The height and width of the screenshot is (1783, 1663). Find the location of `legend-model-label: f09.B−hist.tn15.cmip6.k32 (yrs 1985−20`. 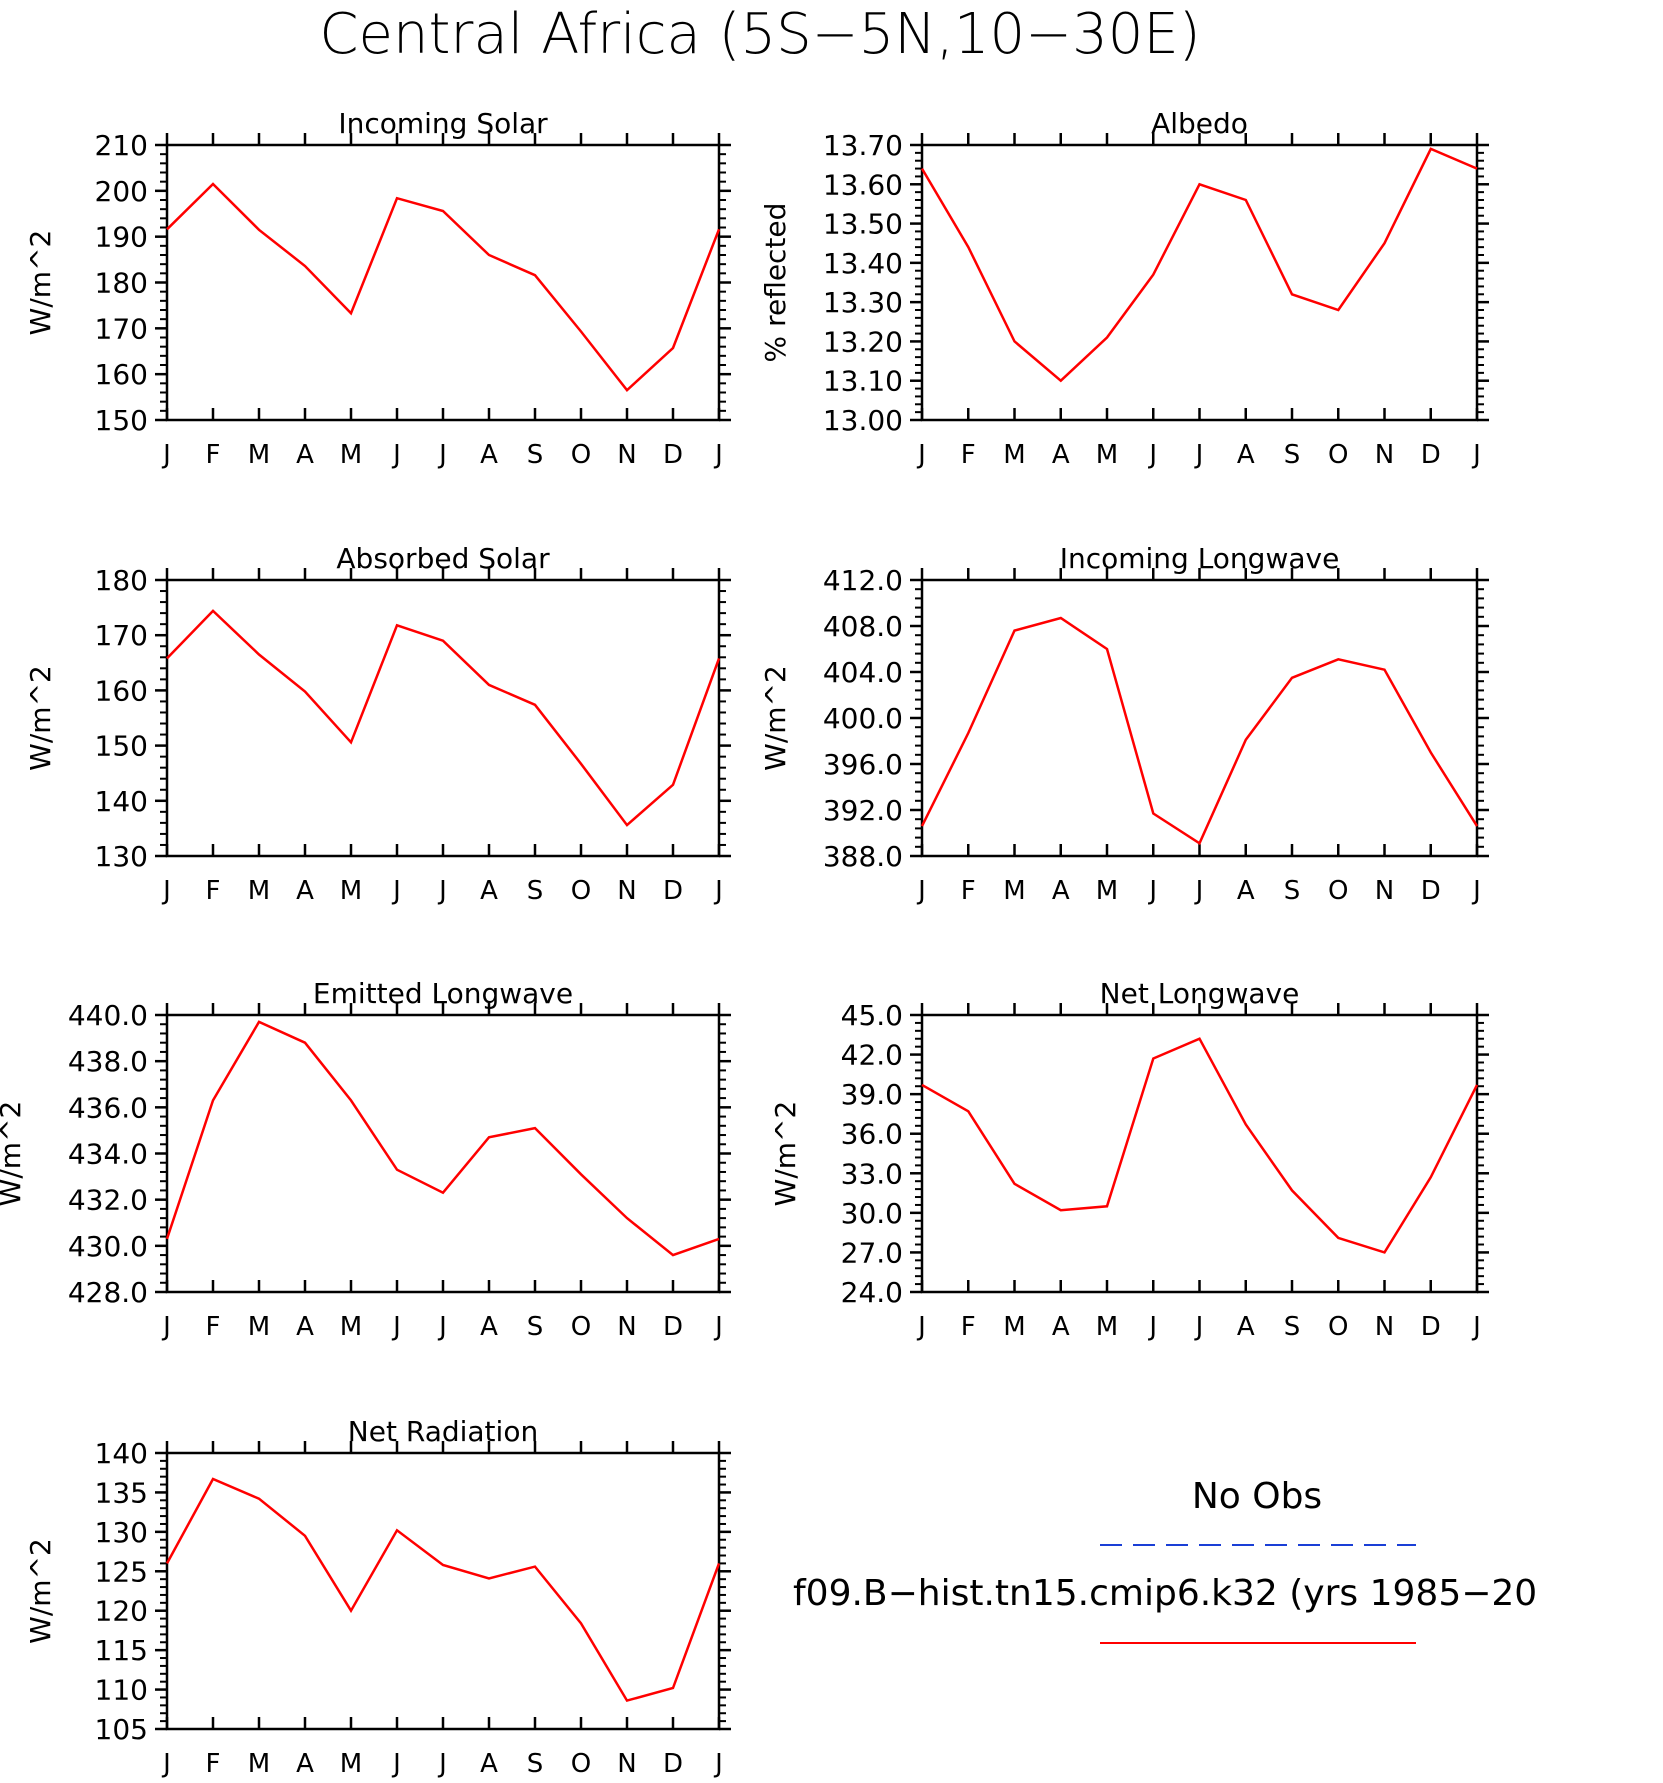

legend-model-label: f09.B−hist.tn15.cmip6.k32 (yrs 1985−20 is located at coordinates (1165, 1593).